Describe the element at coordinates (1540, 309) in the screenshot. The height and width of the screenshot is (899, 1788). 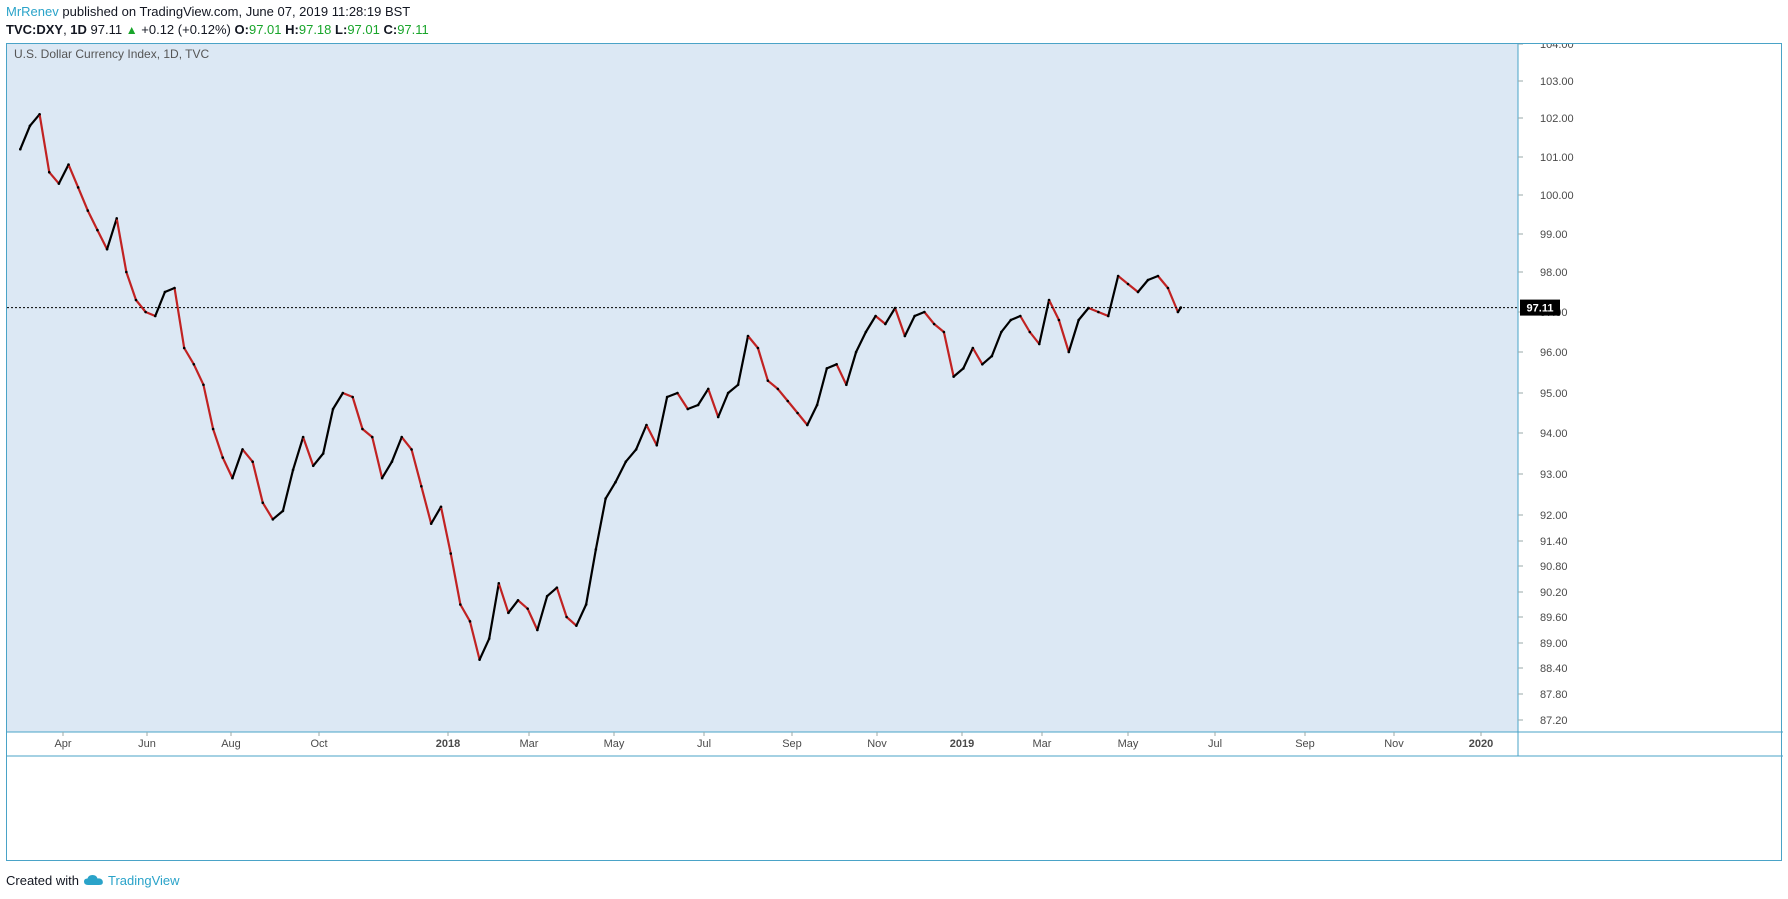
I see `current-price-label: 97.11` at that location.